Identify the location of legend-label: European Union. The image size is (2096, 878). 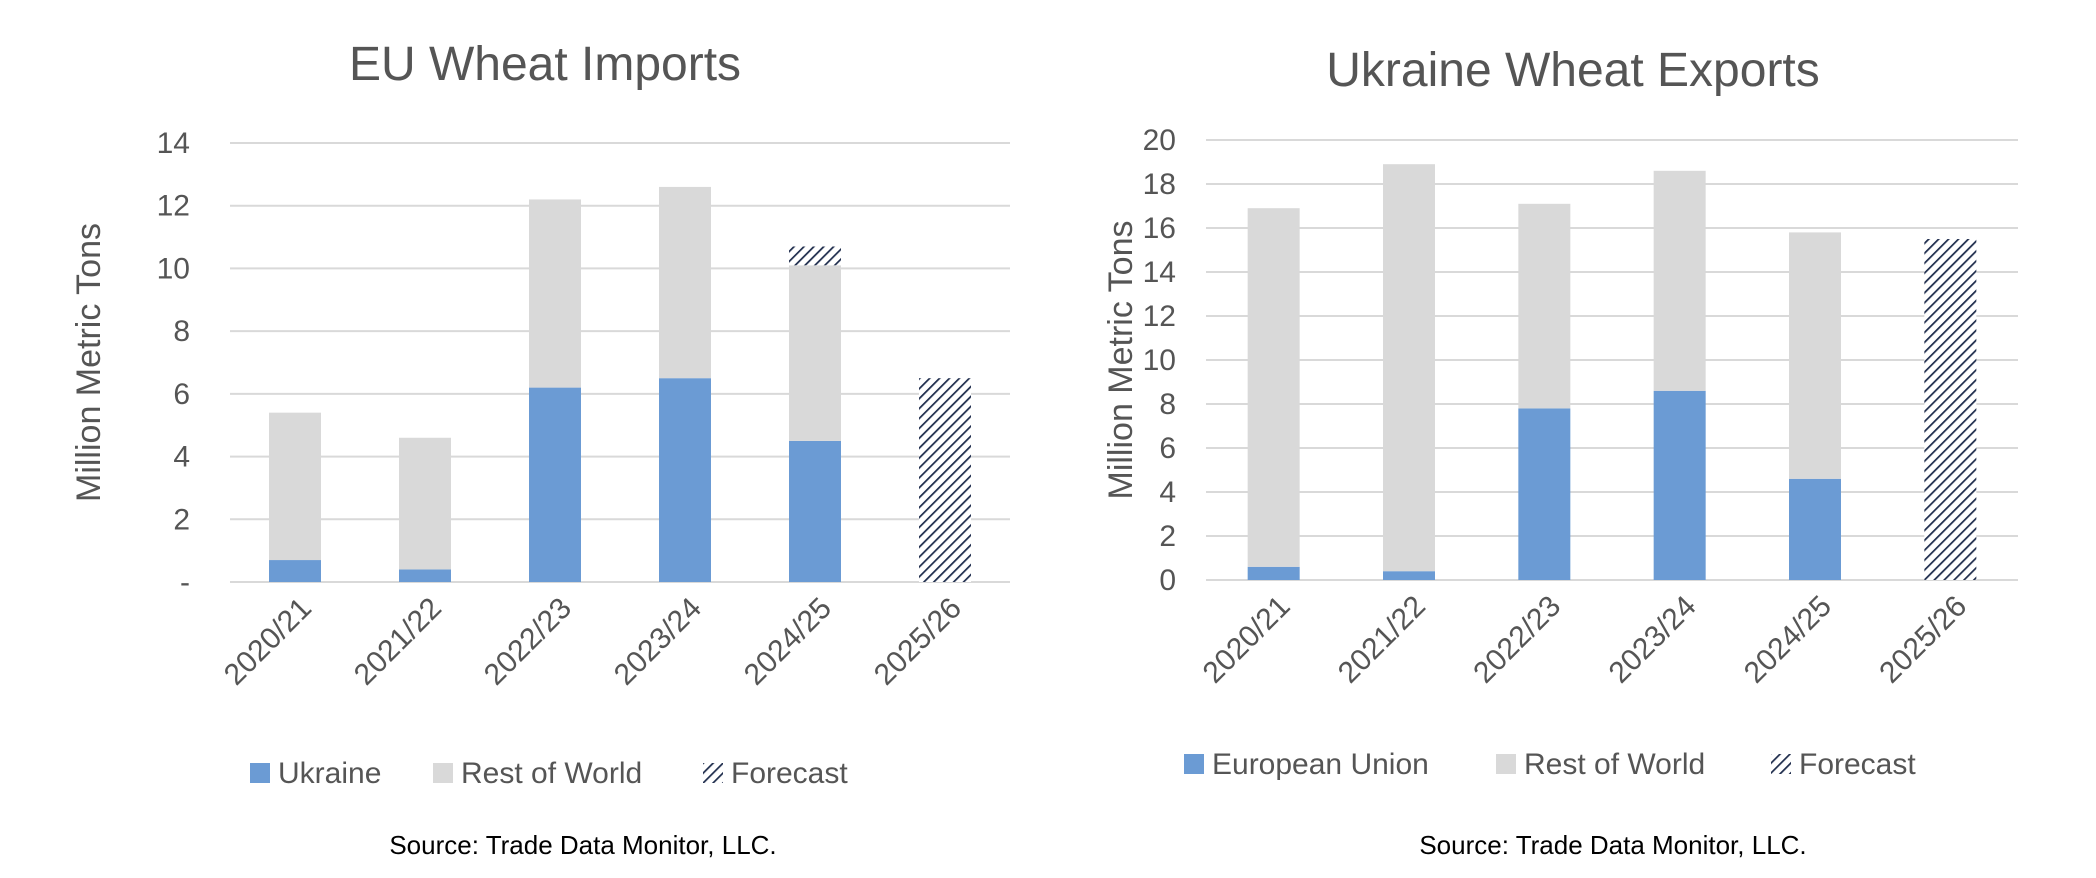
(1320, 764).